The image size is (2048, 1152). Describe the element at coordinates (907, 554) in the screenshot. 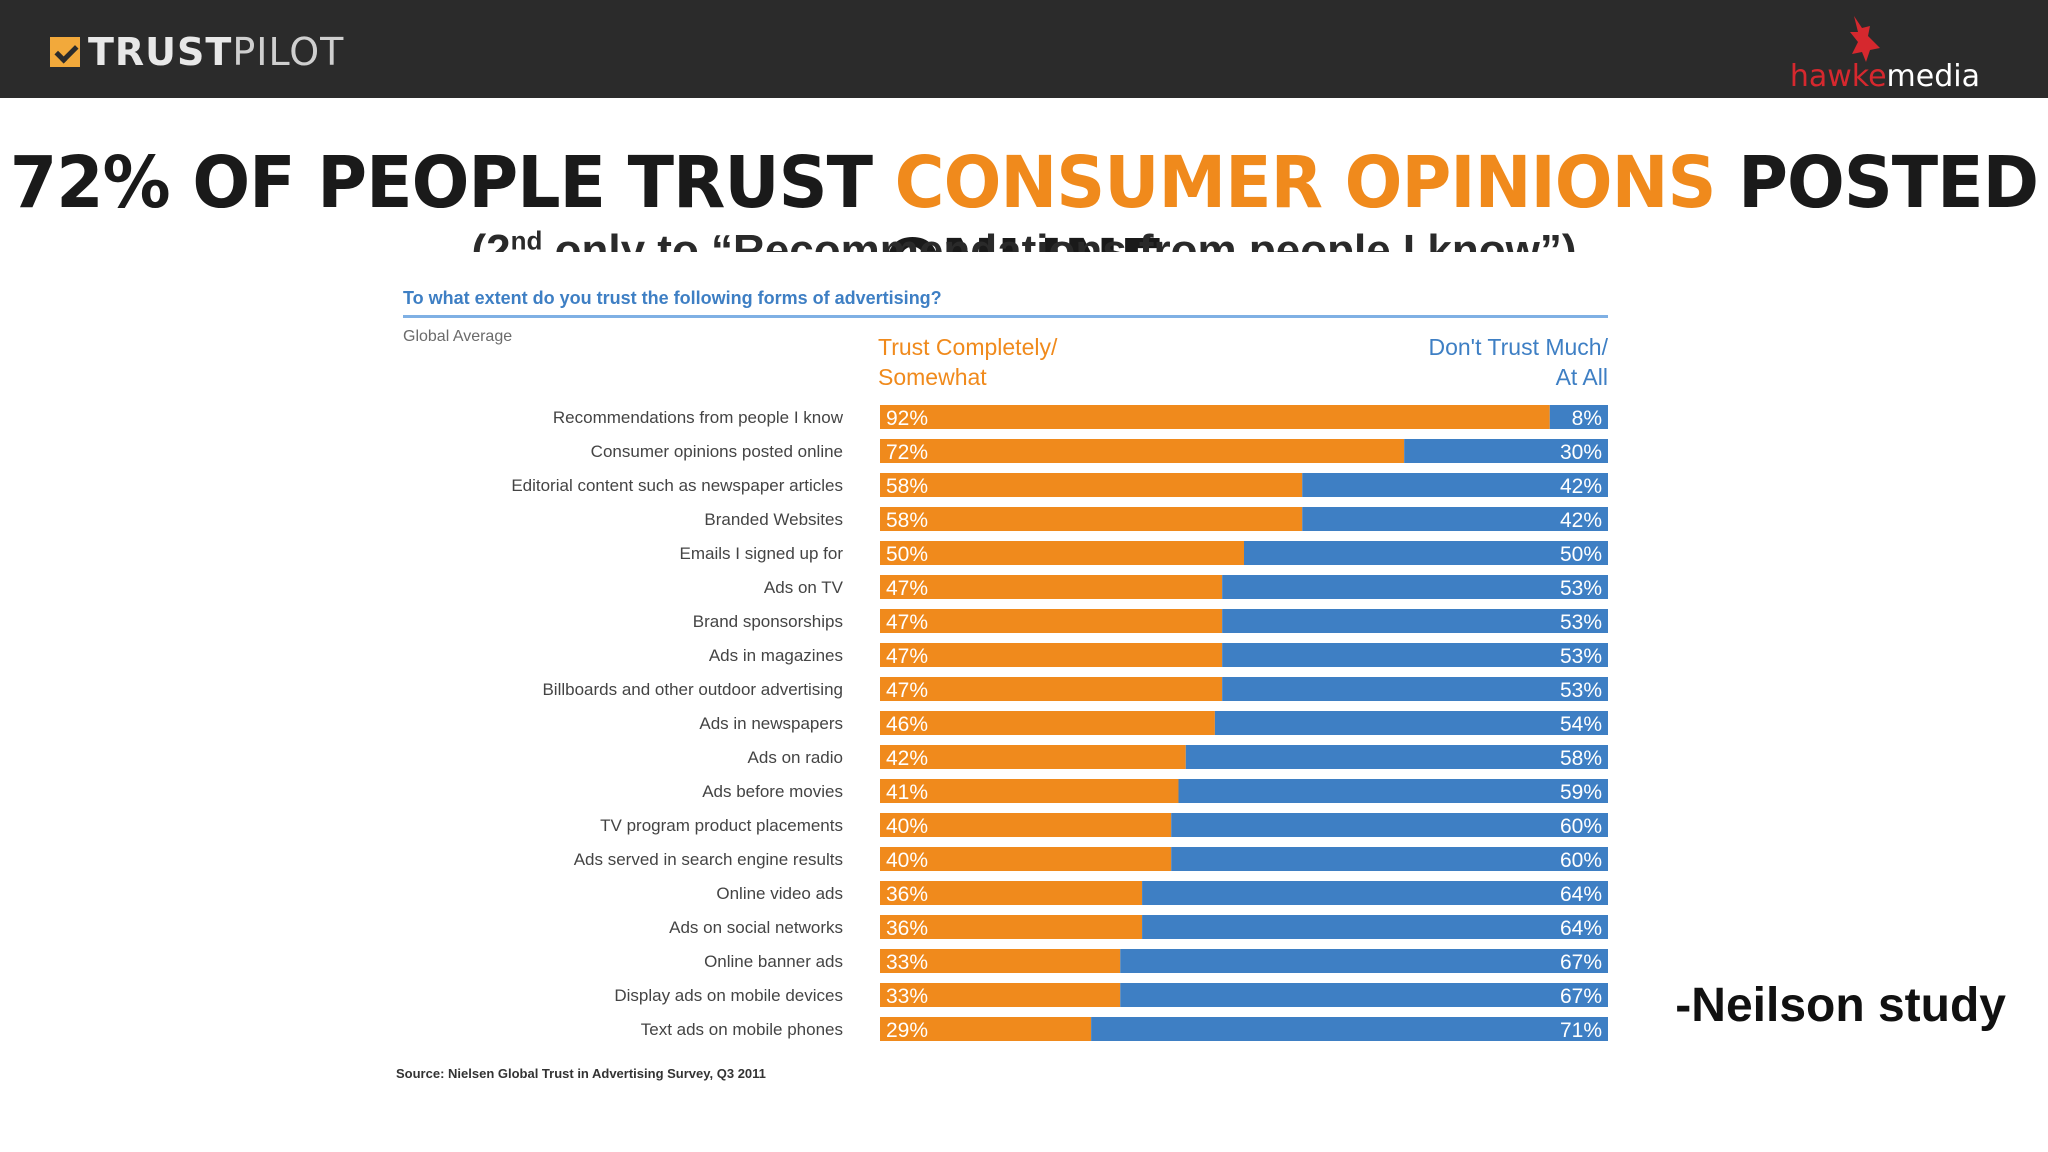

I see `value-label-trust: 50%` at that location.